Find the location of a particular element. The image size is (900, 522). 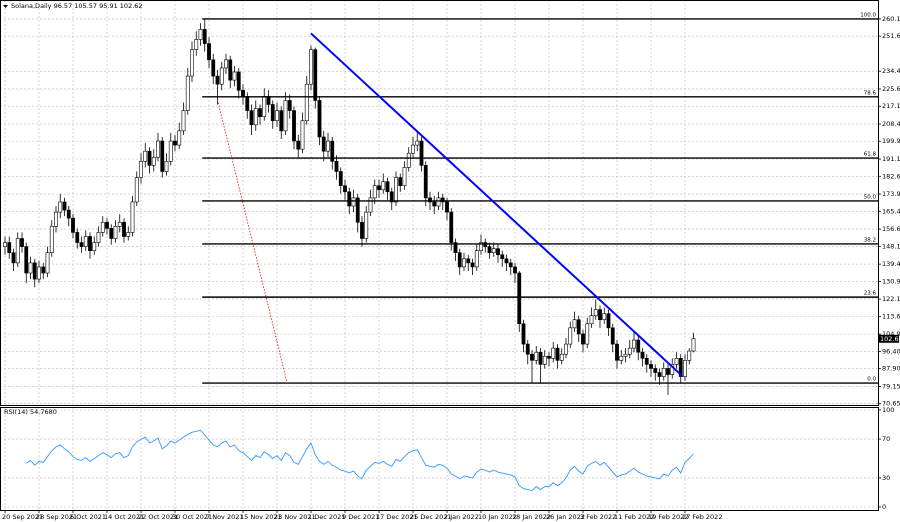

fib-label: 78.6 is located at coordinates (870, 93).